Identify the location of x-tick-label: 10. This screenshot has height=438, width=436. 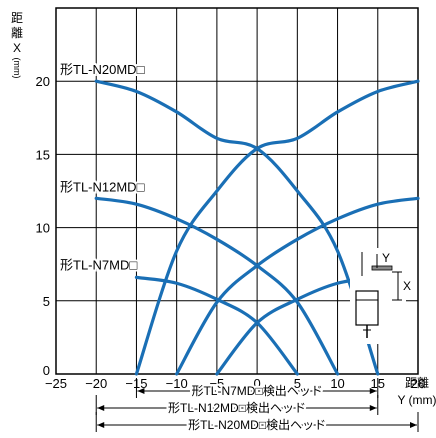
(337, 383).